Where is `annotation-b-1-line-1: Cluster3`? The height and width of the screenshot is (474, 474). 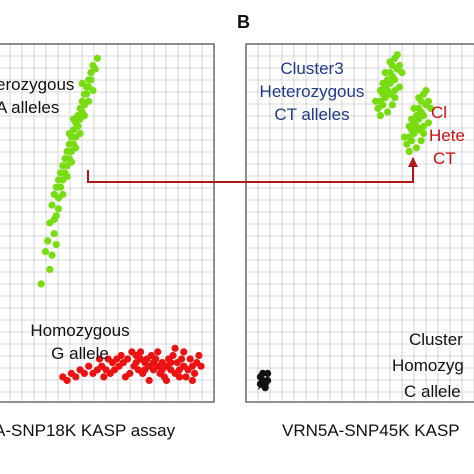
annotation-b-1-line-1: Cluster3 is located at coordinates (311, 68).